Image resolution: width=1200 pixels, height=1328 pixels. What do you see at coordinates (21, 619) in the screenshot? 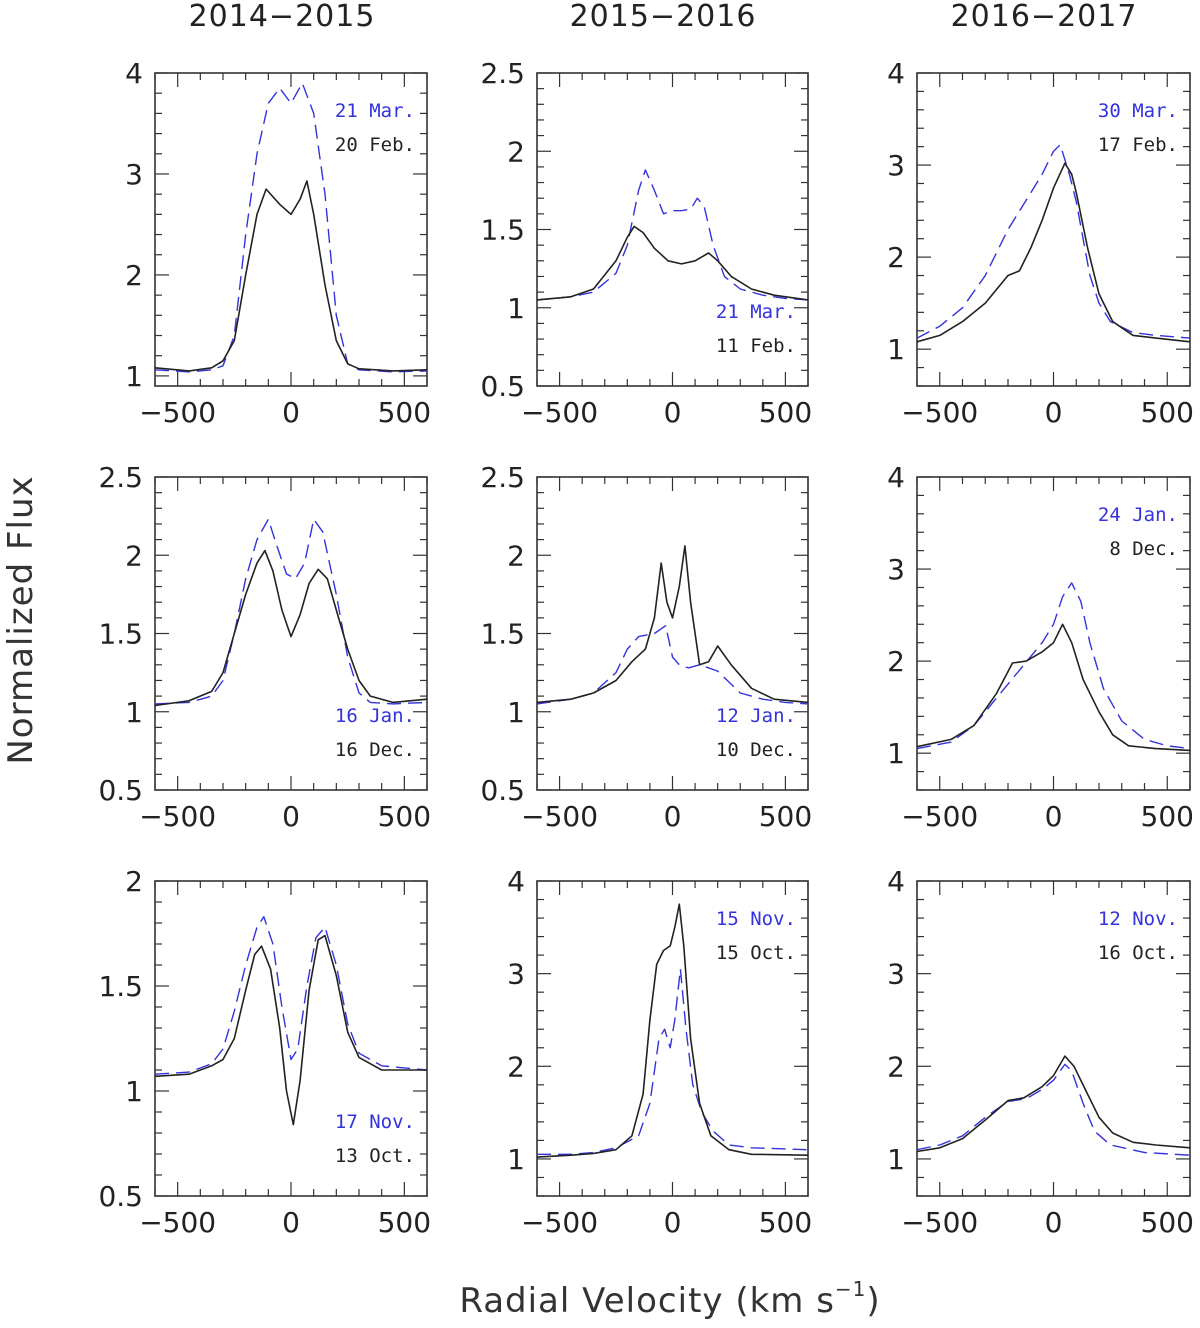
I see `y-axis-title: Normalized Flux` at bounding box center [21, 619].